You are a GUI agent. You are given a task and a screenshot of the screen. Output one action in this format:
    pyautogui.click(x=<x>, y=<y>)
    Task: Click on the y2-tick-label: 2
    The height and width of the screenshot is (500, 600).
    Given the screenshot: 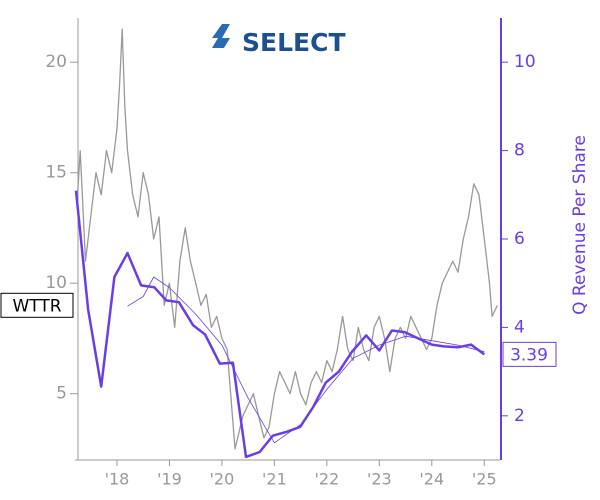 What is the action you would take?
    pyautogui.click(x=519, y=416)
    